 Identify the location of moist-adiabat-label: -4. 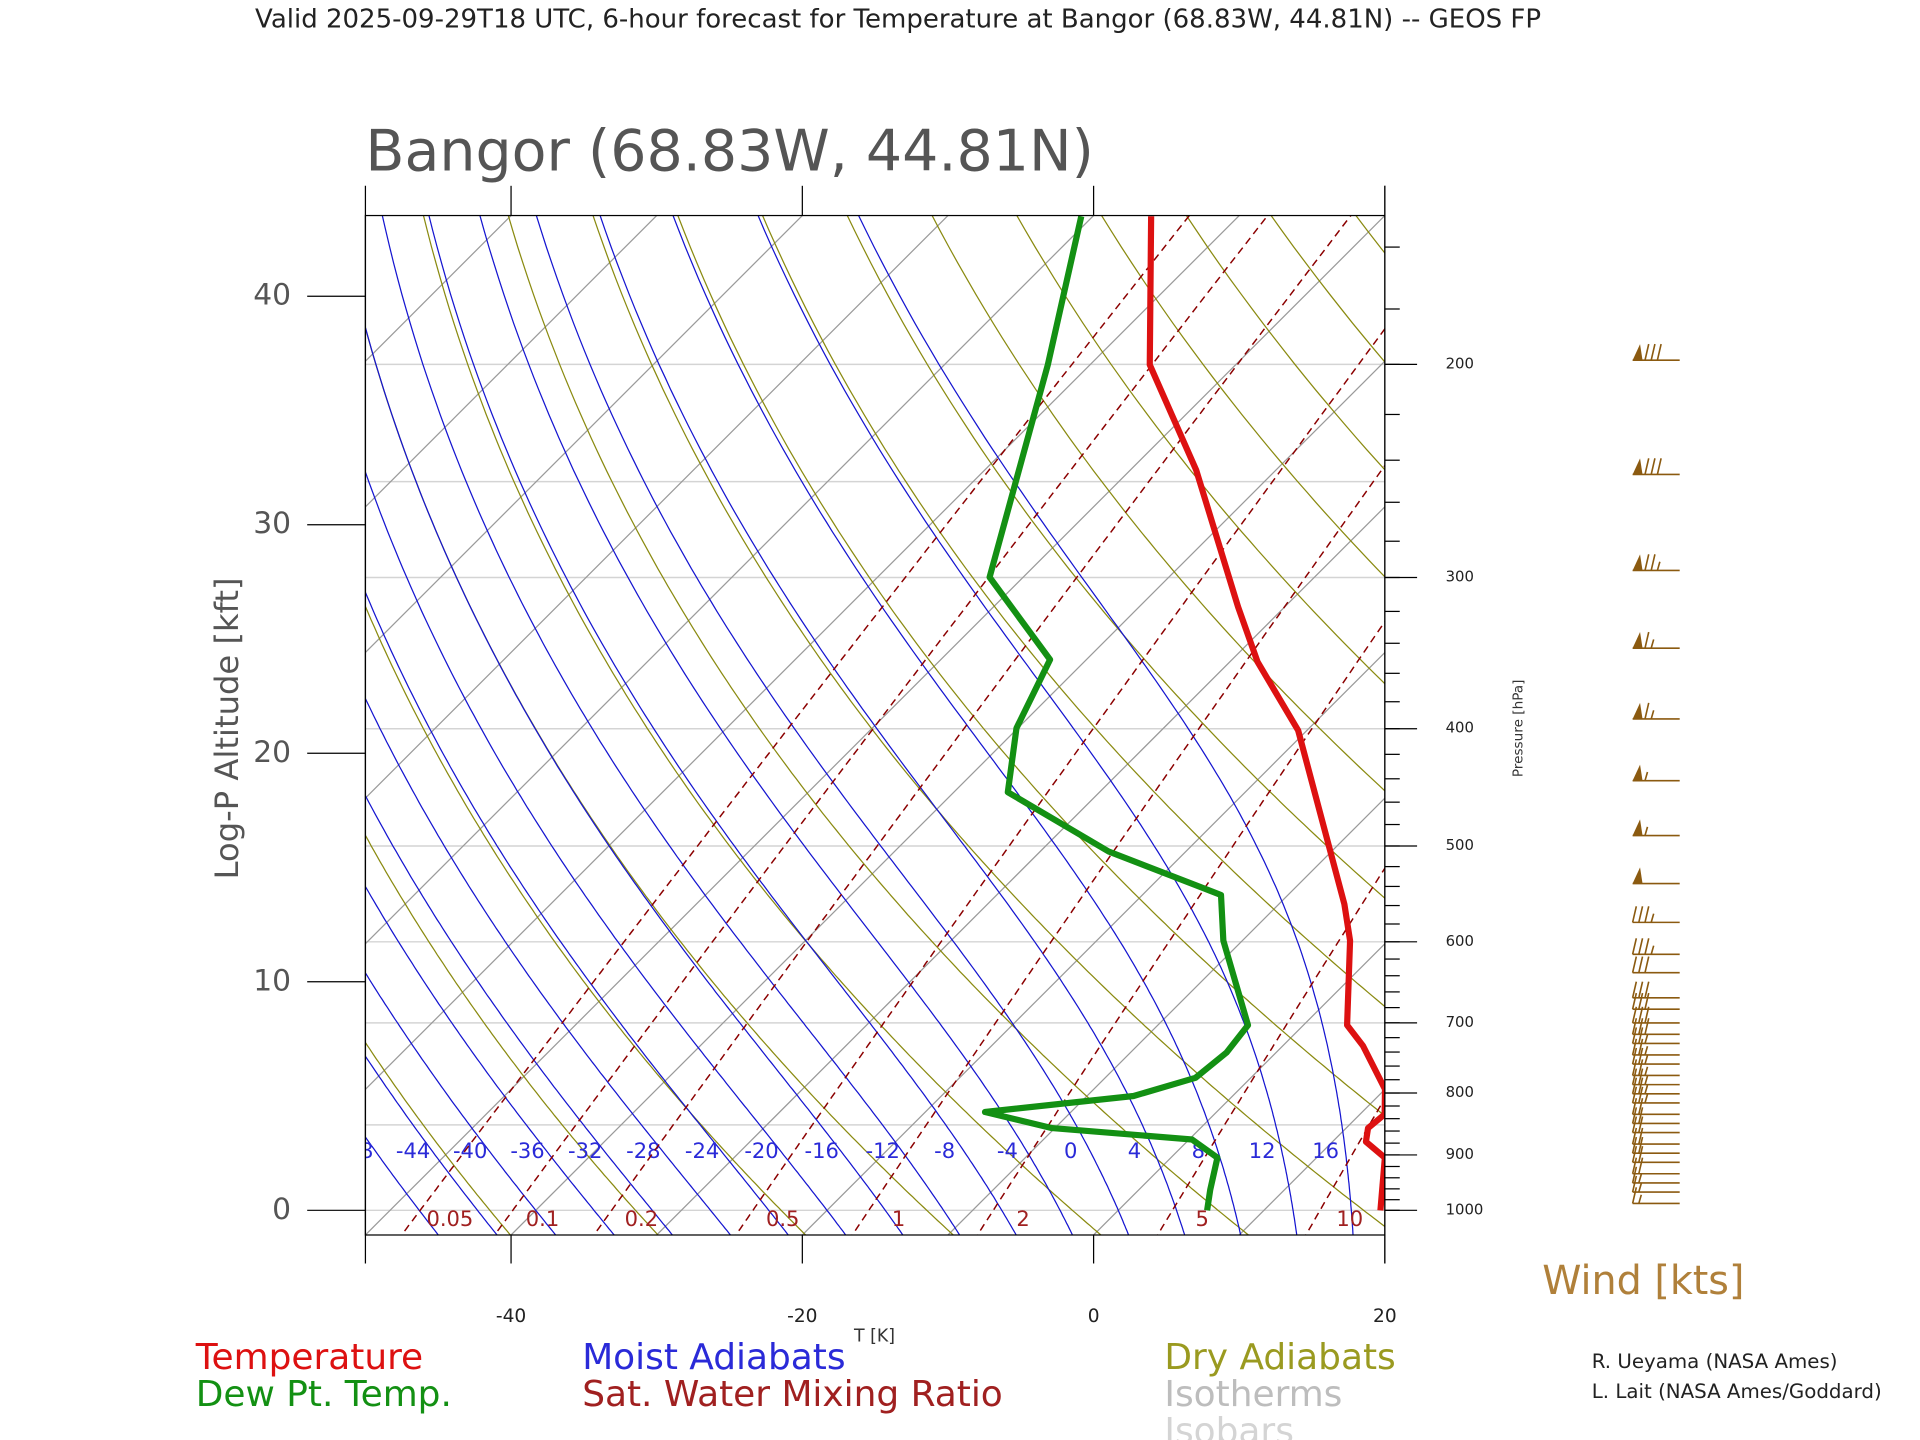
(1007, 1150).